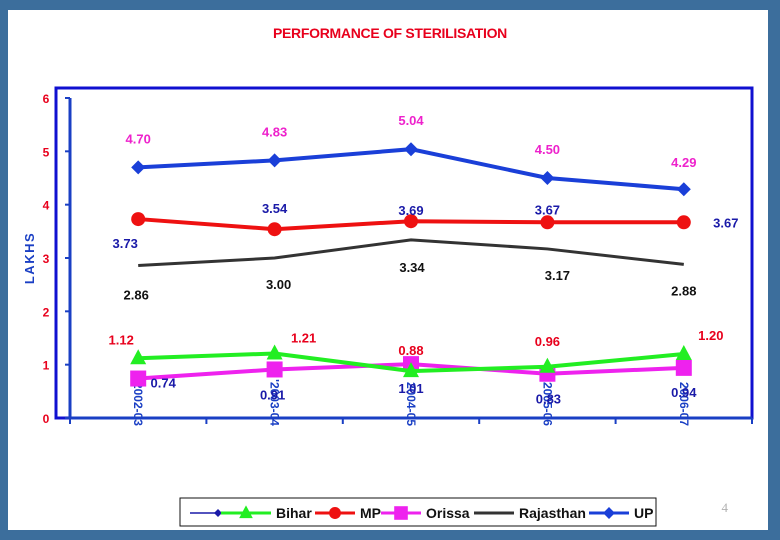 Image resolution: width=780 pixels, height=540 pixels. What do you see at coordinates (412, 267) in the screenshot?
I see `data-label-rajasthan: 3.34` at bounding box center [412, 267].